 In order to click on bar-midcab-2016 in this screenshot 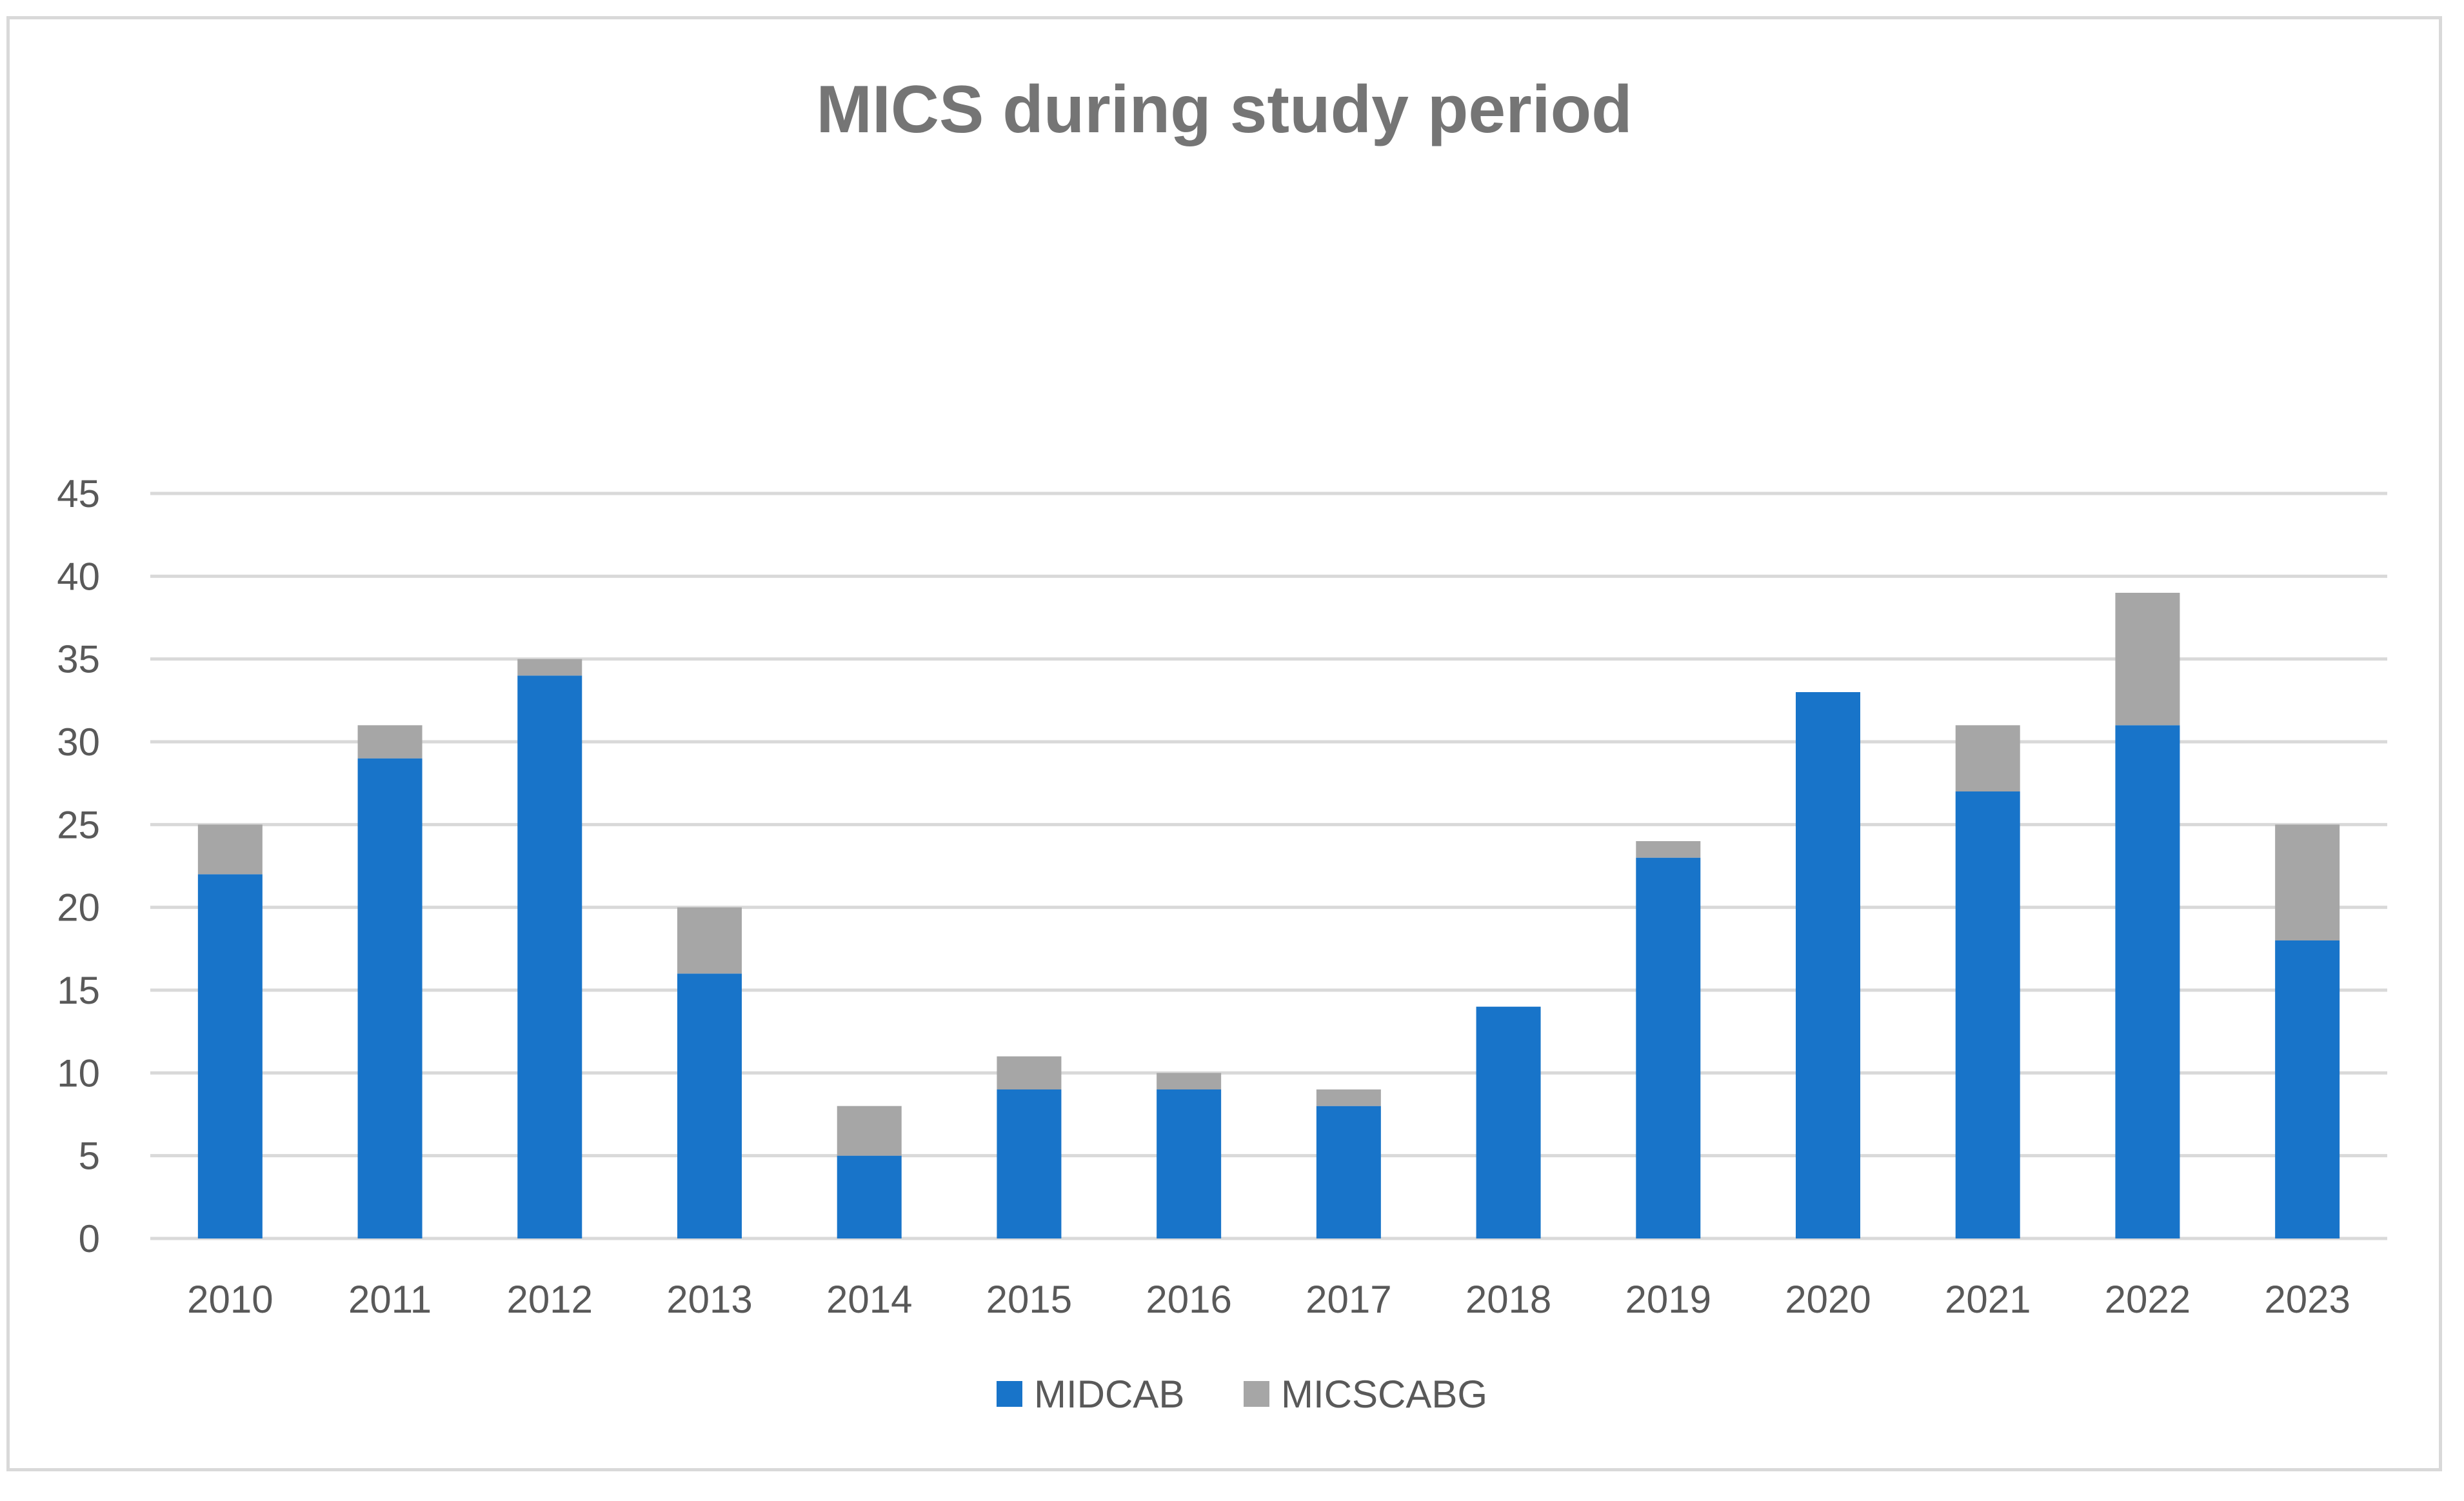, I will do `click(1189, 1163)`.